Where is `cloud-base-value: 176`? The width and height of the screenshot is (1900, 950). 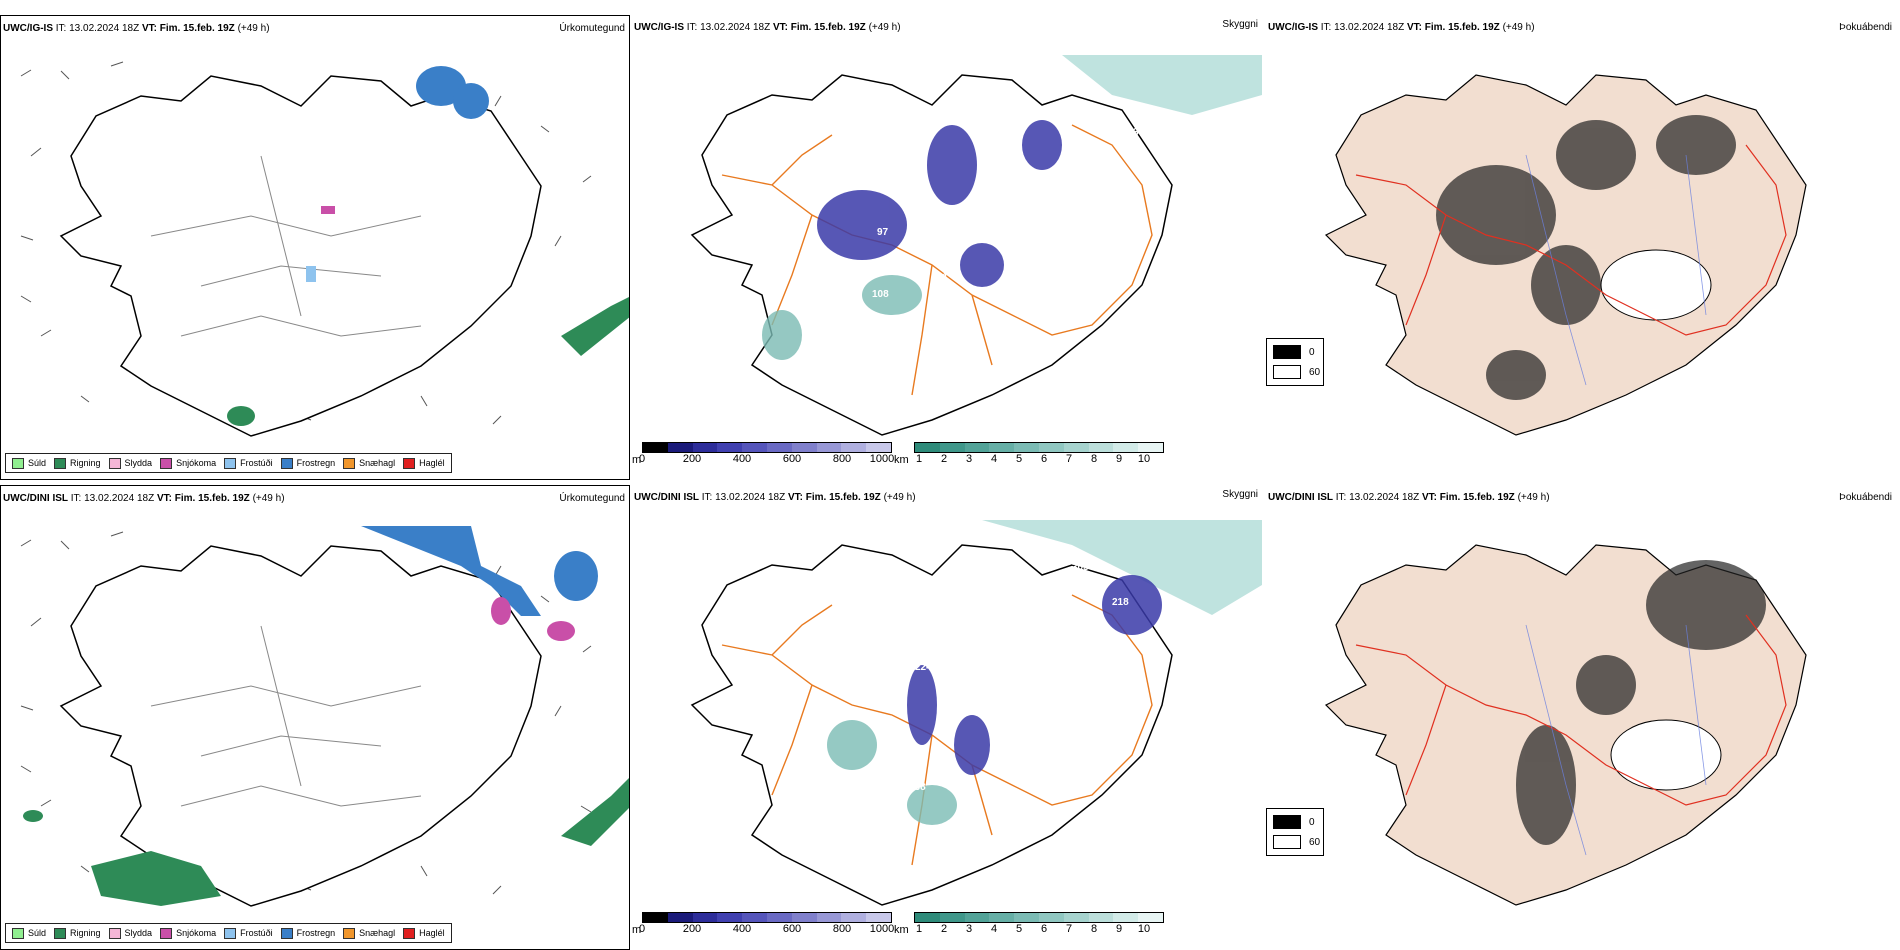
cloud-base-value: 176 is located at coordinates (990, 687).